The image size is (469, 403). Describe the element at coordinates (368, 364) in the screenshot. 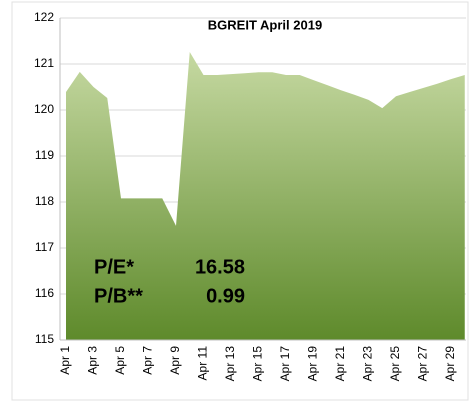

I see `x-tick-label: Apr 23` at that location.